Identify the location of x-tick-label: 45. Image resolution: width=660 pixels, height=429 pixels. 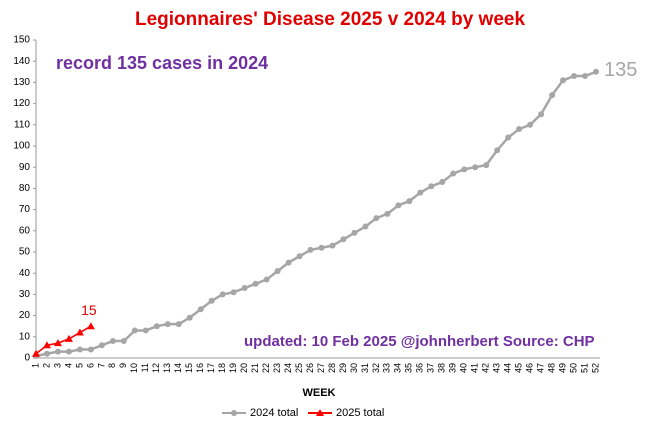
(519, 368).